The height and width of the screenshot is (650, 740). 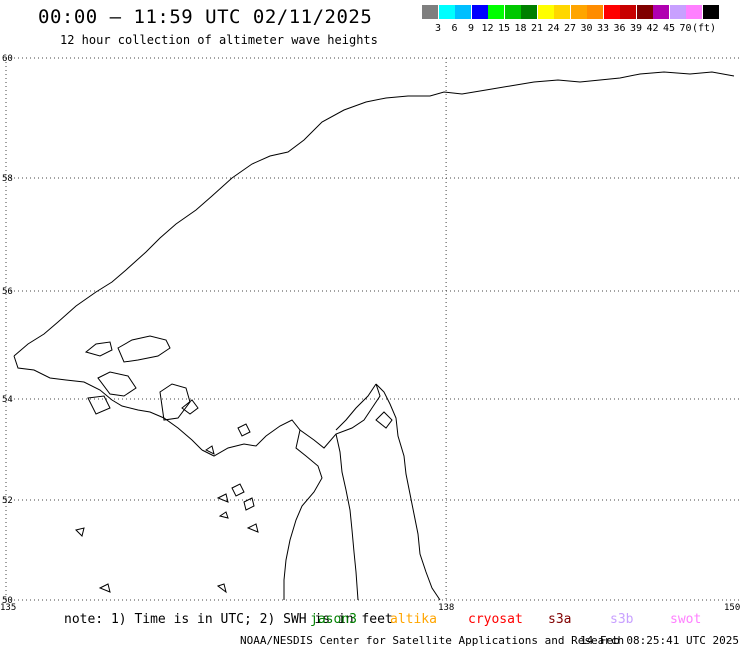 I want to click on scale-label: 39, so click(x=636, y=28).